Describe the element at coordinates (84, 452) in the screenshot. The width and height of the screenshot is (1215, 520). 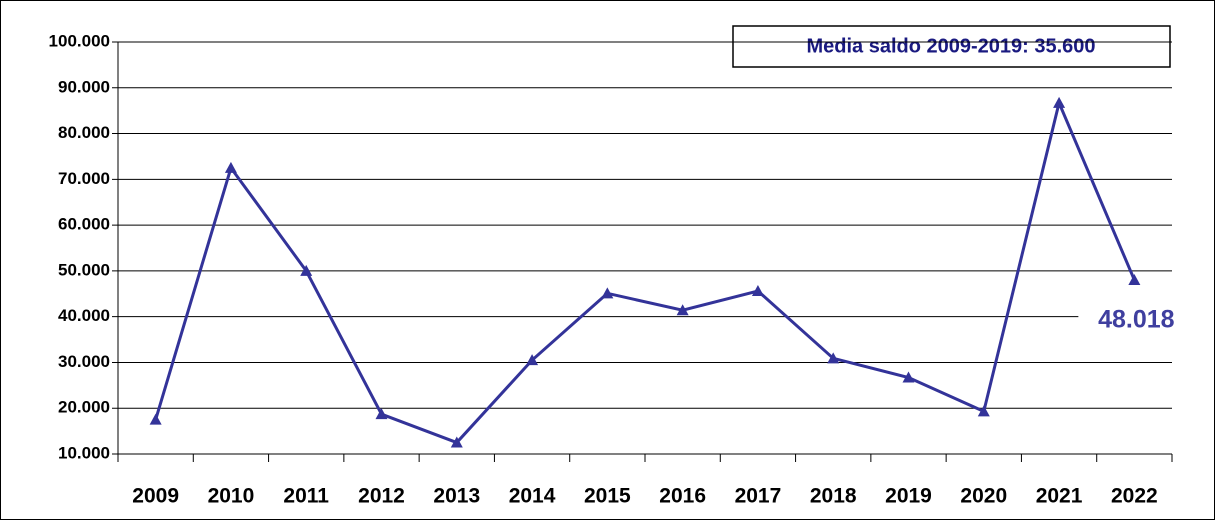
I see `y-tick-label: 10.000` at that location.